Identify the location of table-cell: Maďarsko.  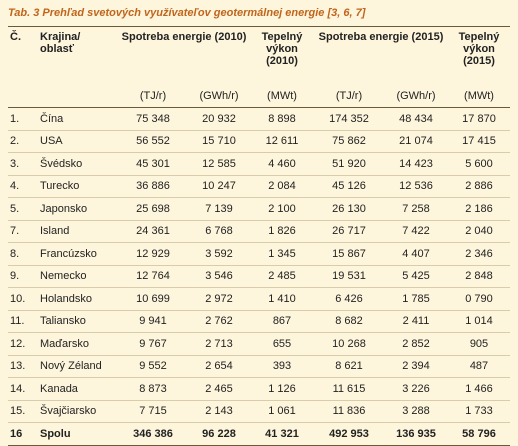
(78, 344).